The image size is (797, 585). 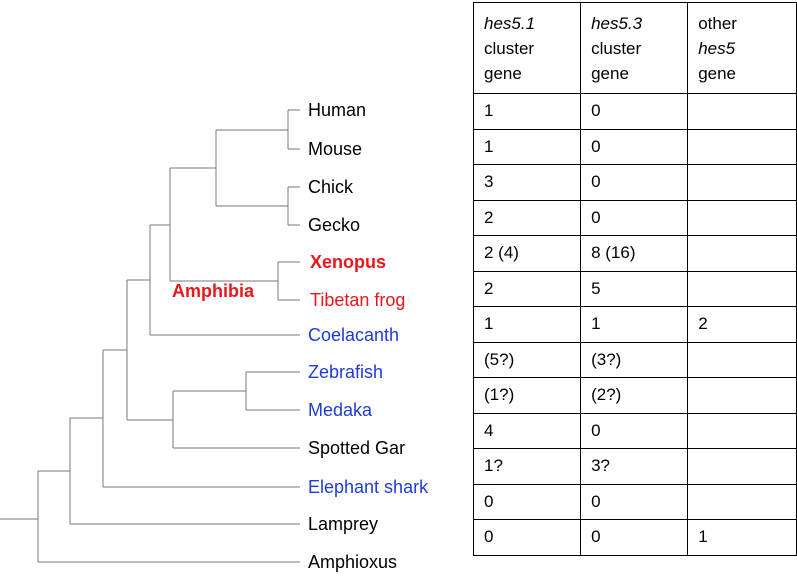 What do you see at coordinates (527, 253) in the screenshot?
I see `table-cell: 2 (4)` at bounding box center [527, 253].